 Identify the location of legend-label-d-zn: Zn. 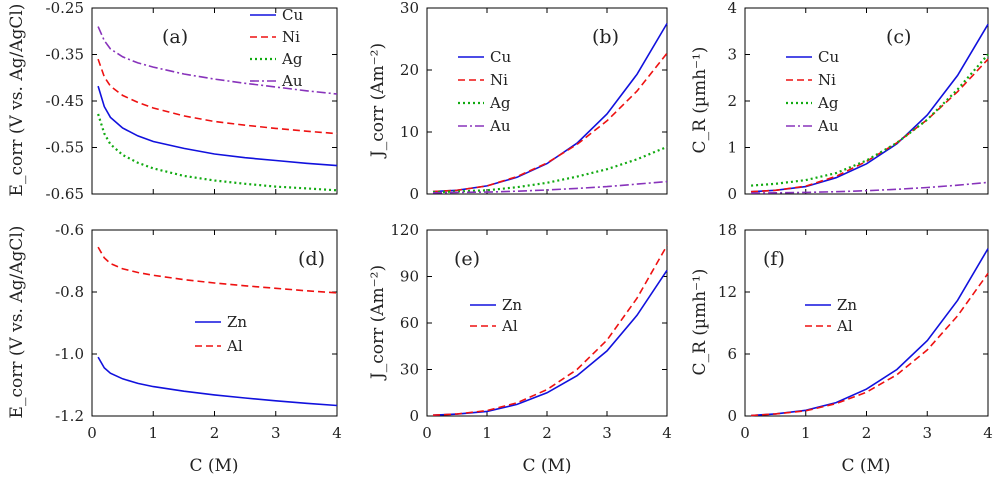
(237, 322).